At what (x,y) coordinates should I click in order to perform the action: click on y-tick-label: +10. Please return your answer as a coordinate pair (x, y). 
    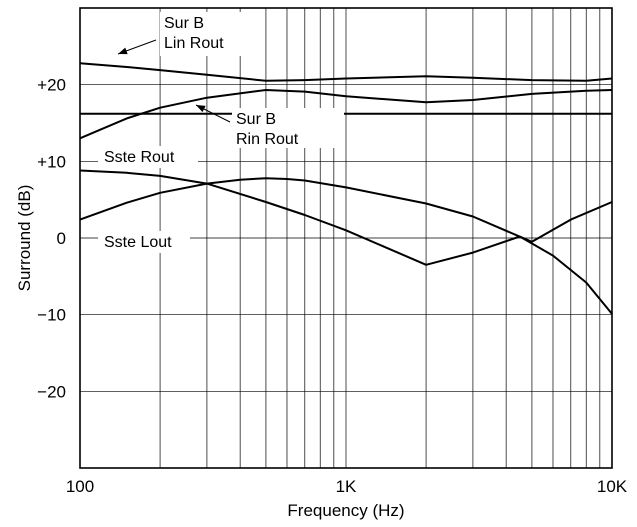
    Looking at the image, I should click on (51, 161).